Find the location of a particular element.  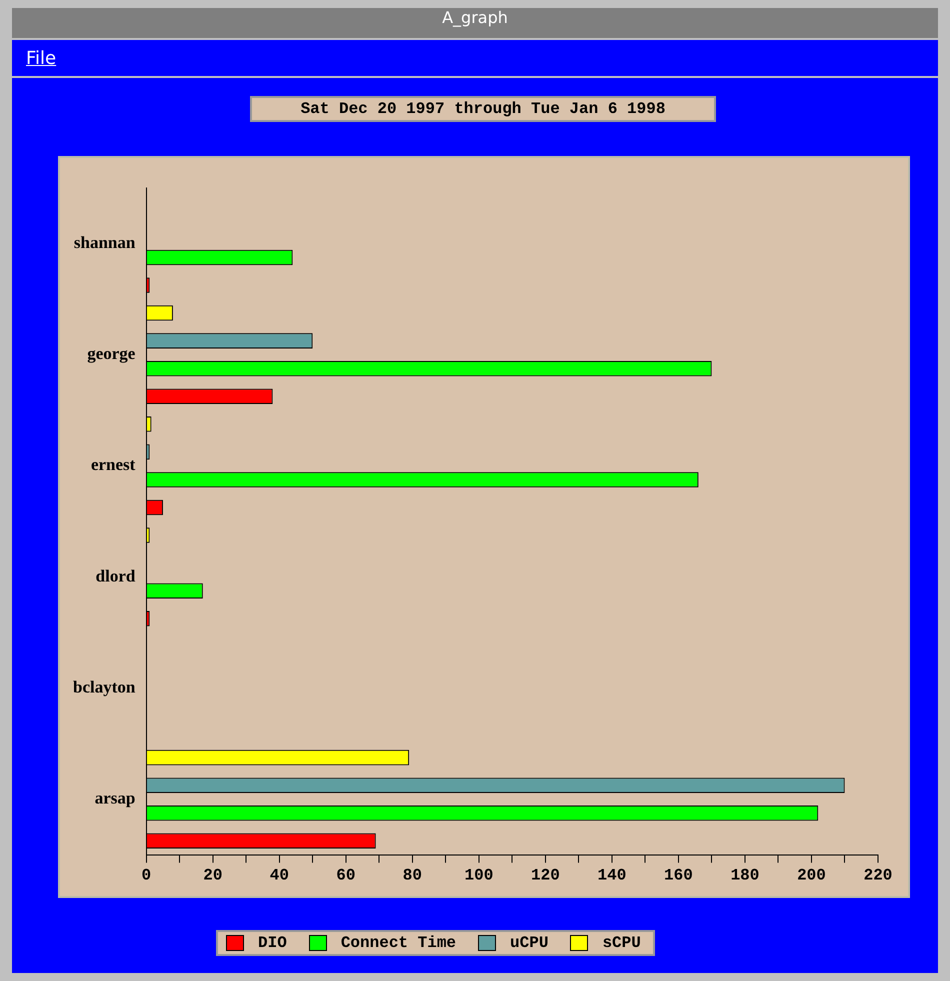

x-tick-label: 160 is located at coordinates (678, 875).